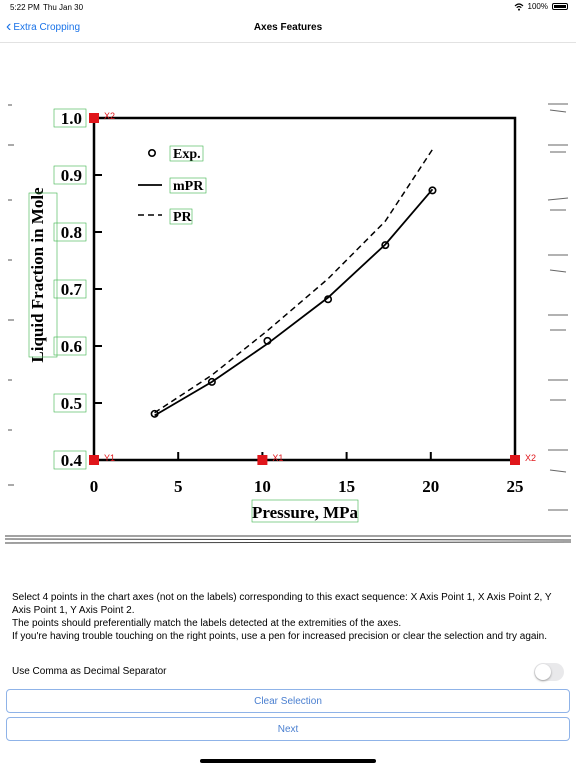  I want to click on x-tick-label: 10, so click(262, 486).